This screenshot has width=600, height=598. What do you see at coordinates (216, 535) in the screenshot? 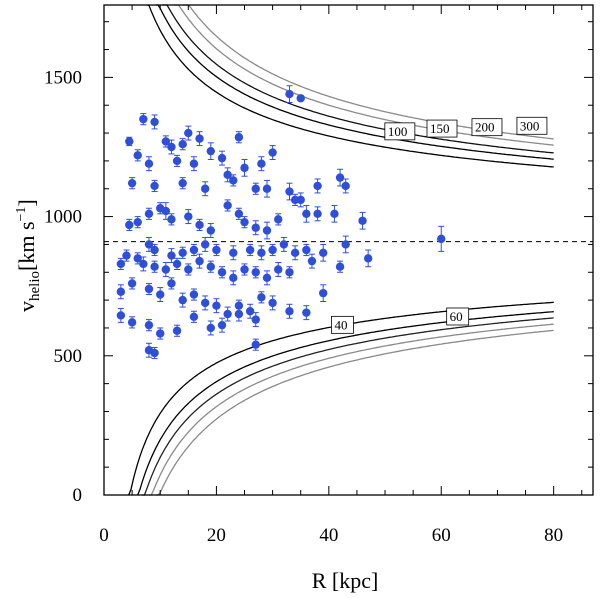
I see `x-tick-label: 20` at bounding box center [216, 535].